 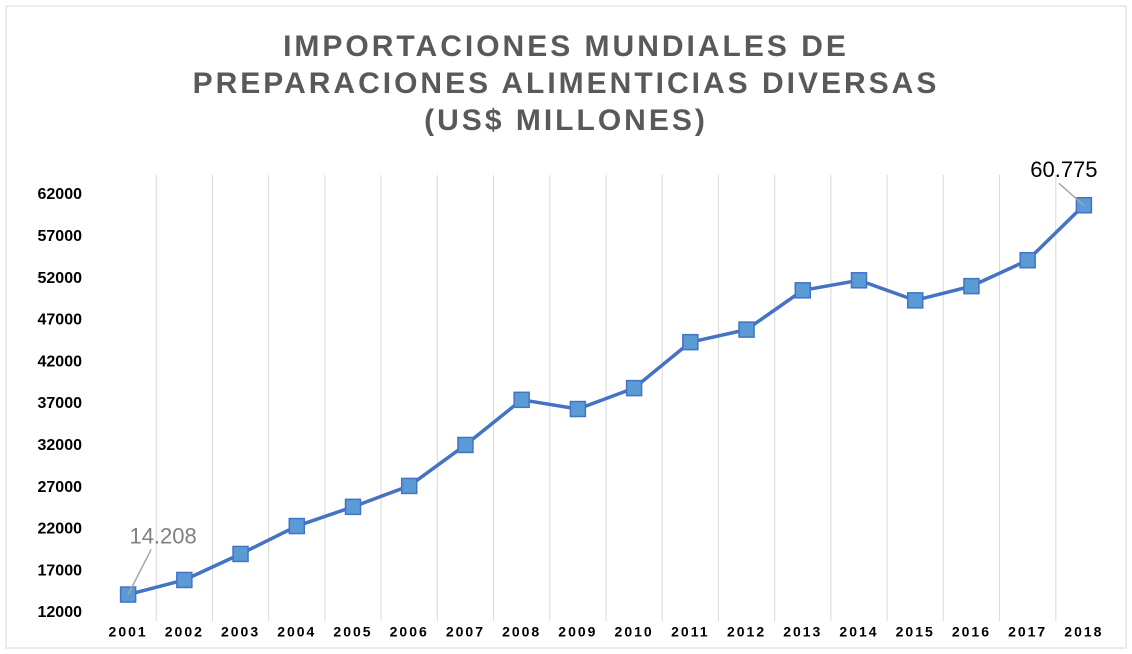 I want to click on x-tick-label: 2017, so click(x=1027, y=632).